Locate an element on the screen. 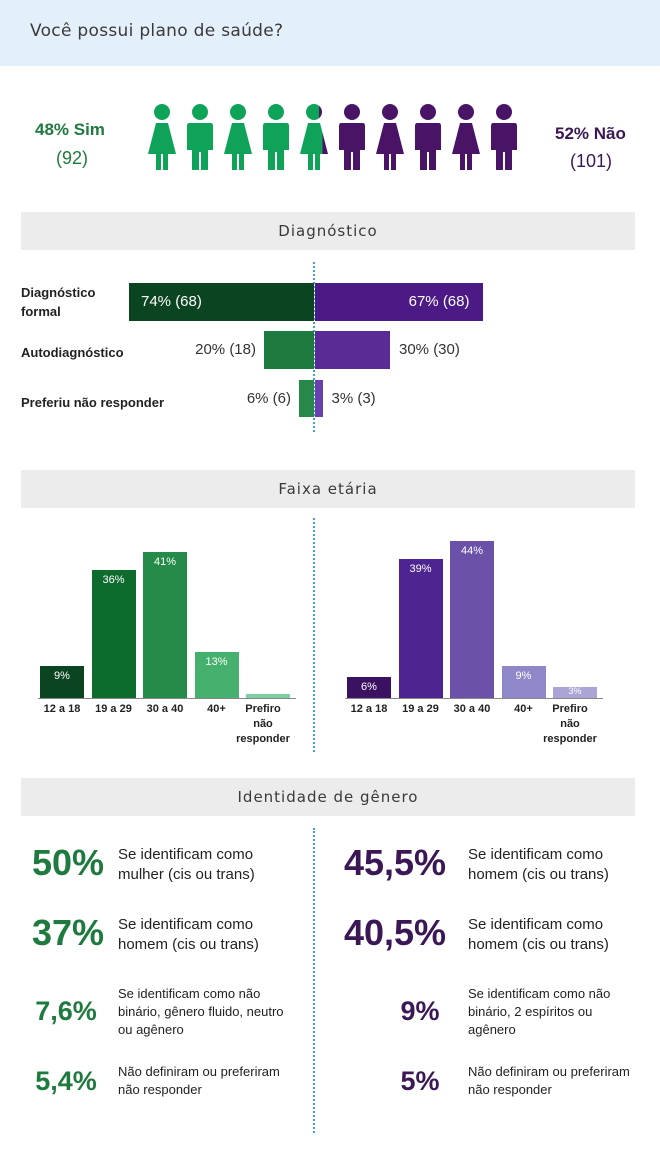 The width and height of the screenshot is (660, 1158). section-title: Faixa etária is located at coordinates (328, 489).